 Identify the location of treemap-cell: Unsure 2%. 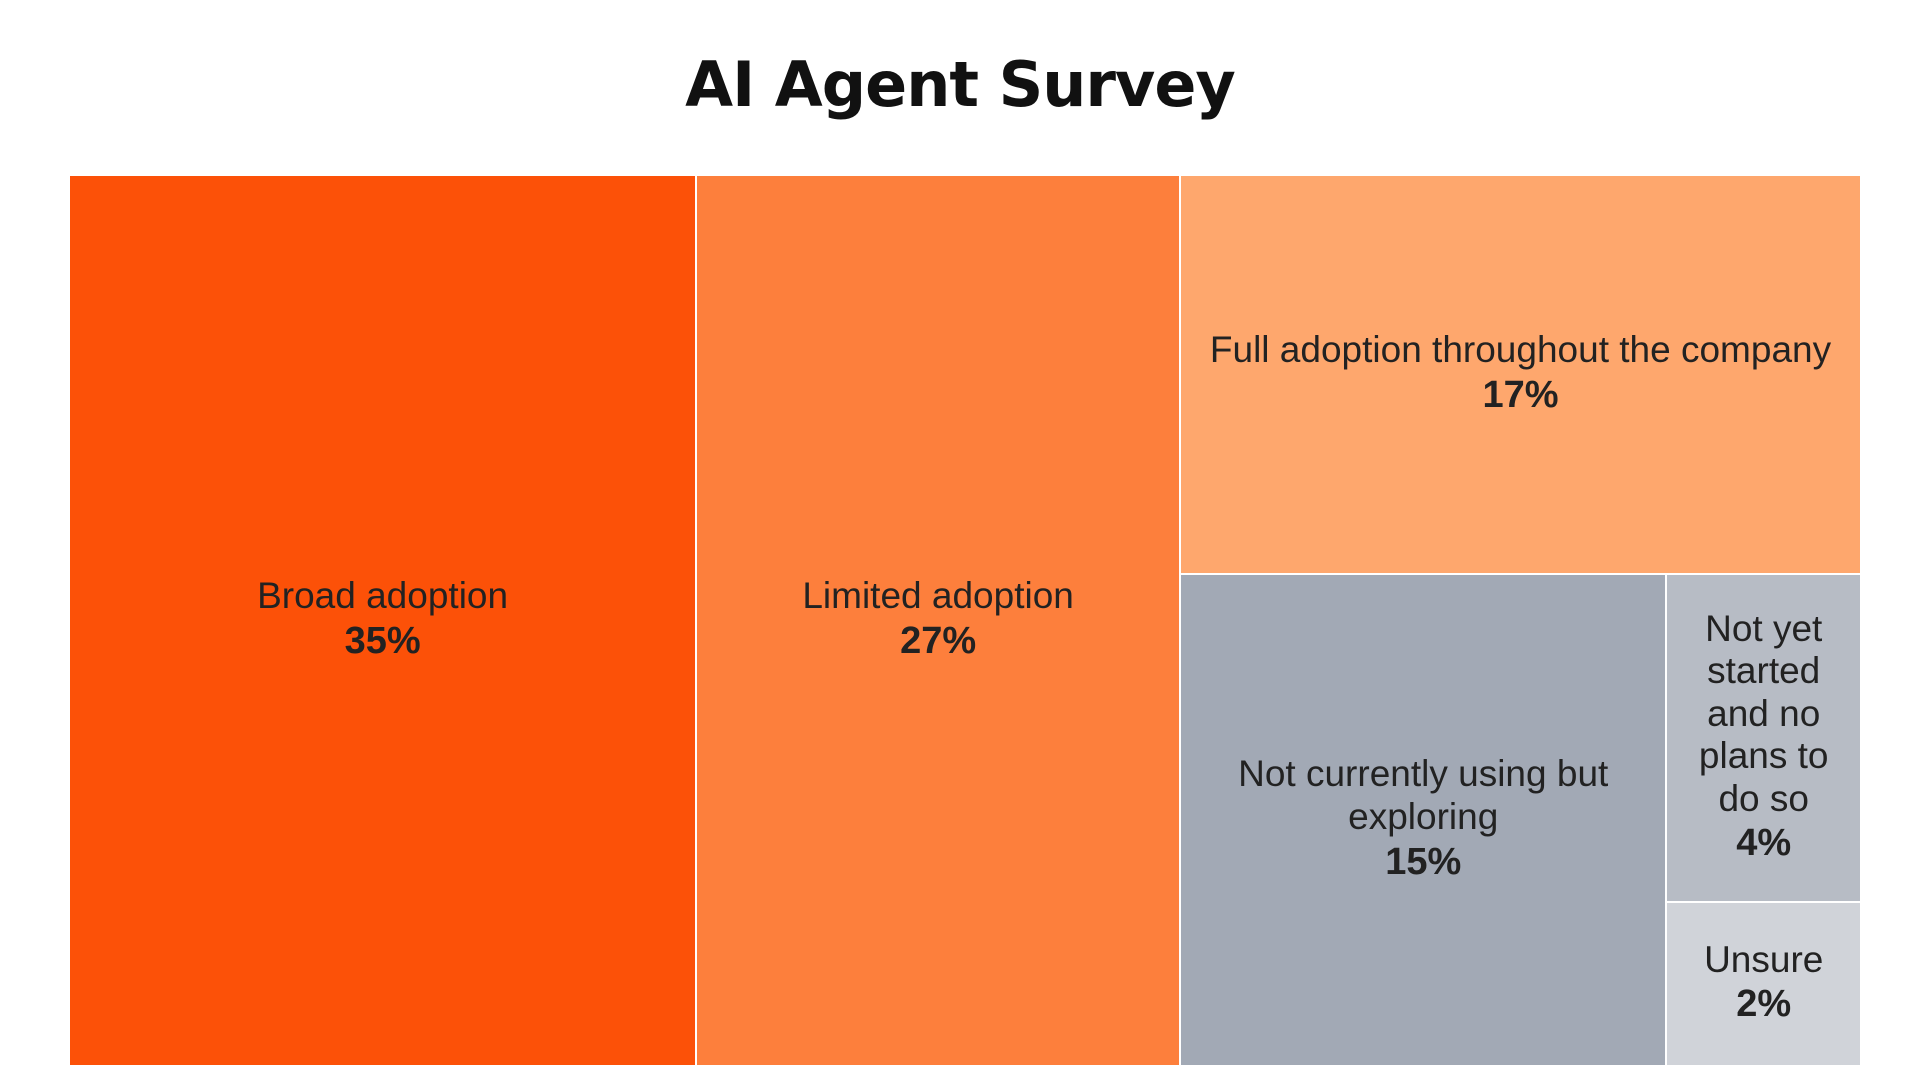
(1763, 983).